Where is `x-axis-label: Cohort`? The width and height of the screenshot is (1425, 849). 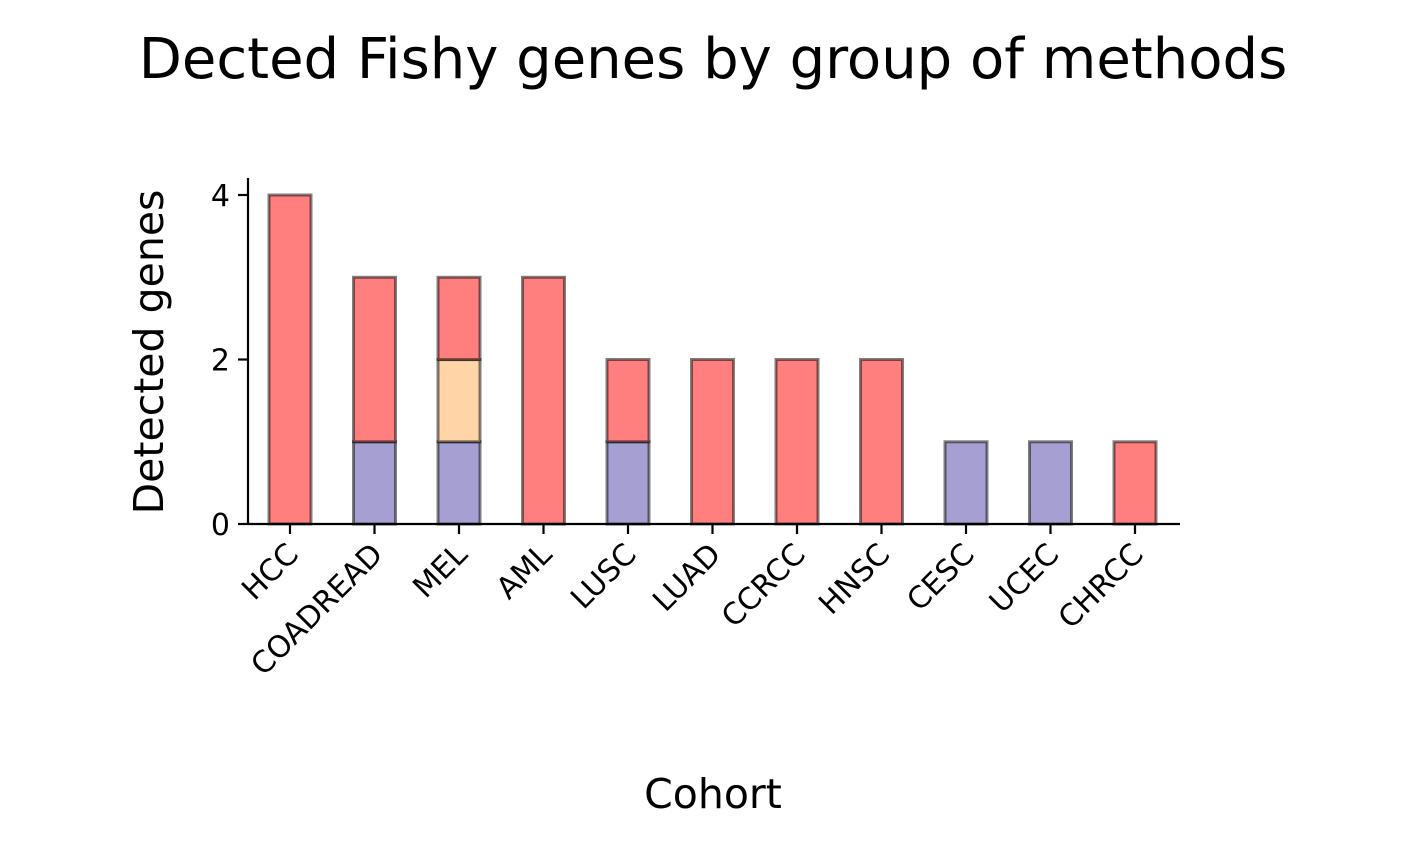 x-axis-label: Cohort is located at coordinates (713, 794).